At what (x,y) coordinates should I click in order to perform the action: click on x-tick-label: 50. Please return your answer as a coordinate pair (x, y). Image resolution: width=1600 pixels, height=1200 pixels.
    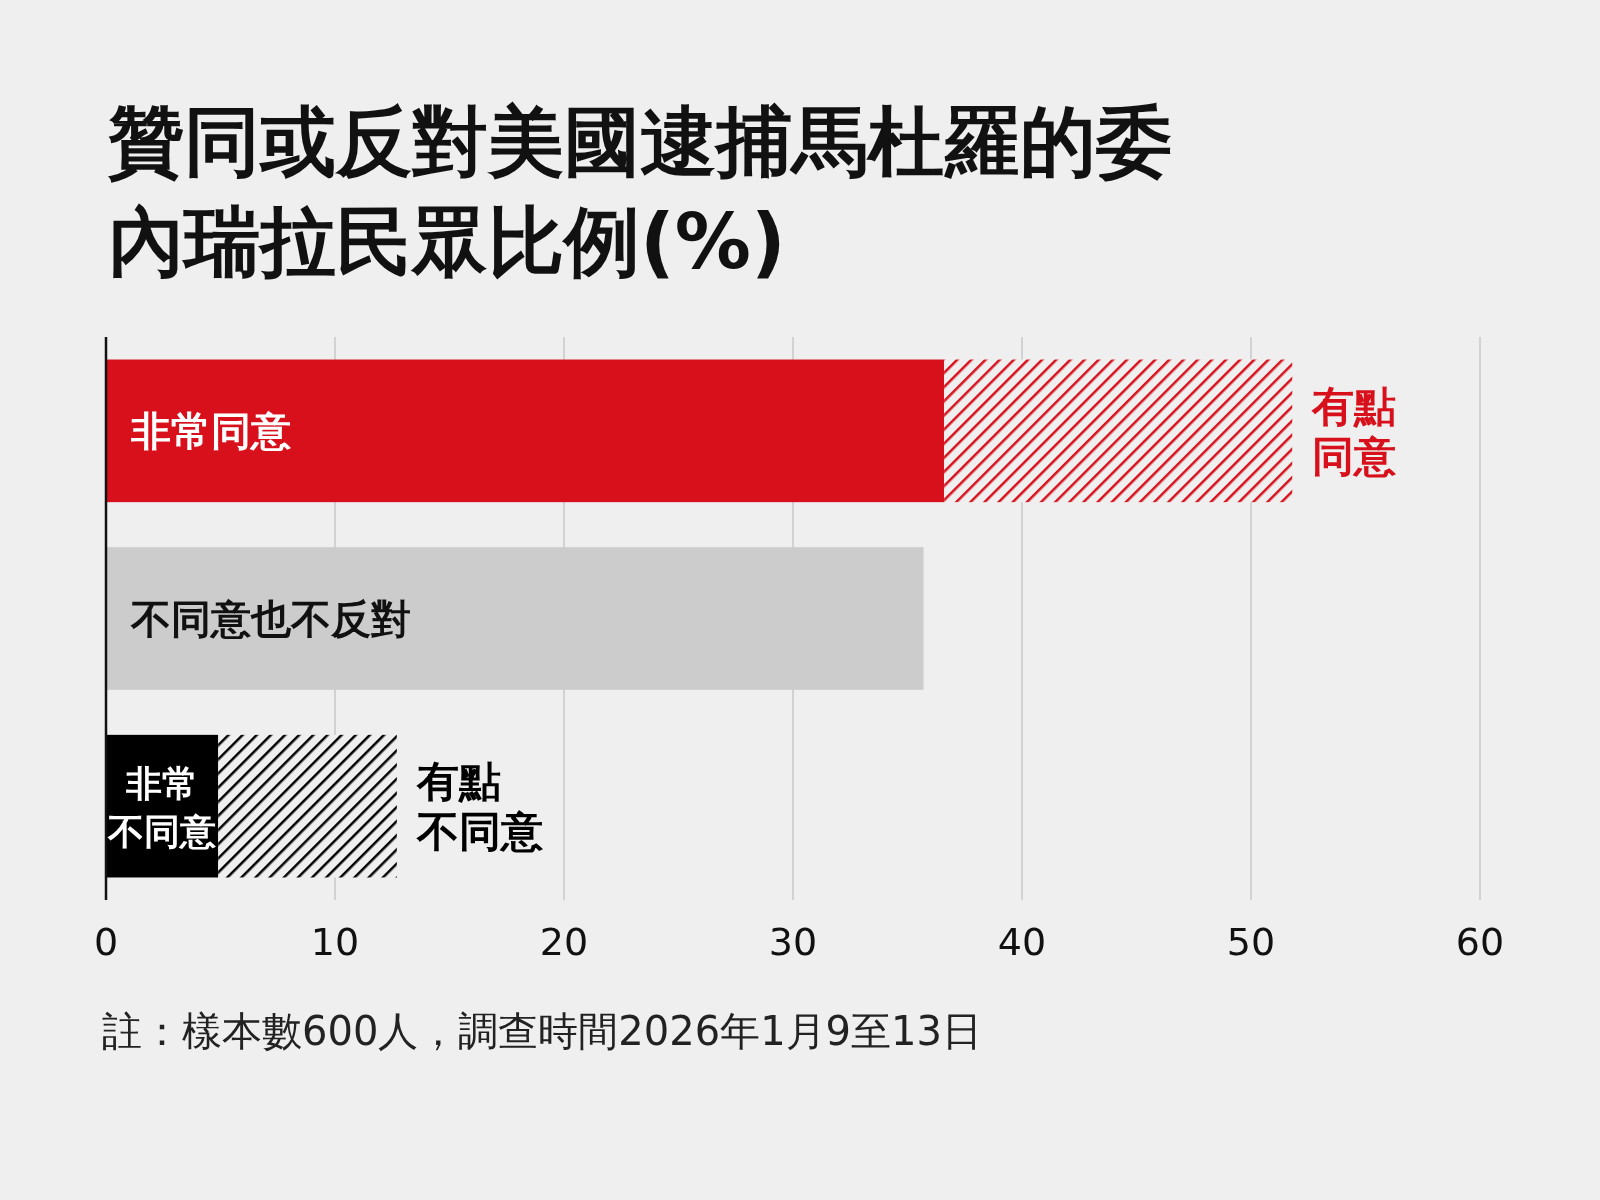
    Looking at the image, I should click on (1251, 942).